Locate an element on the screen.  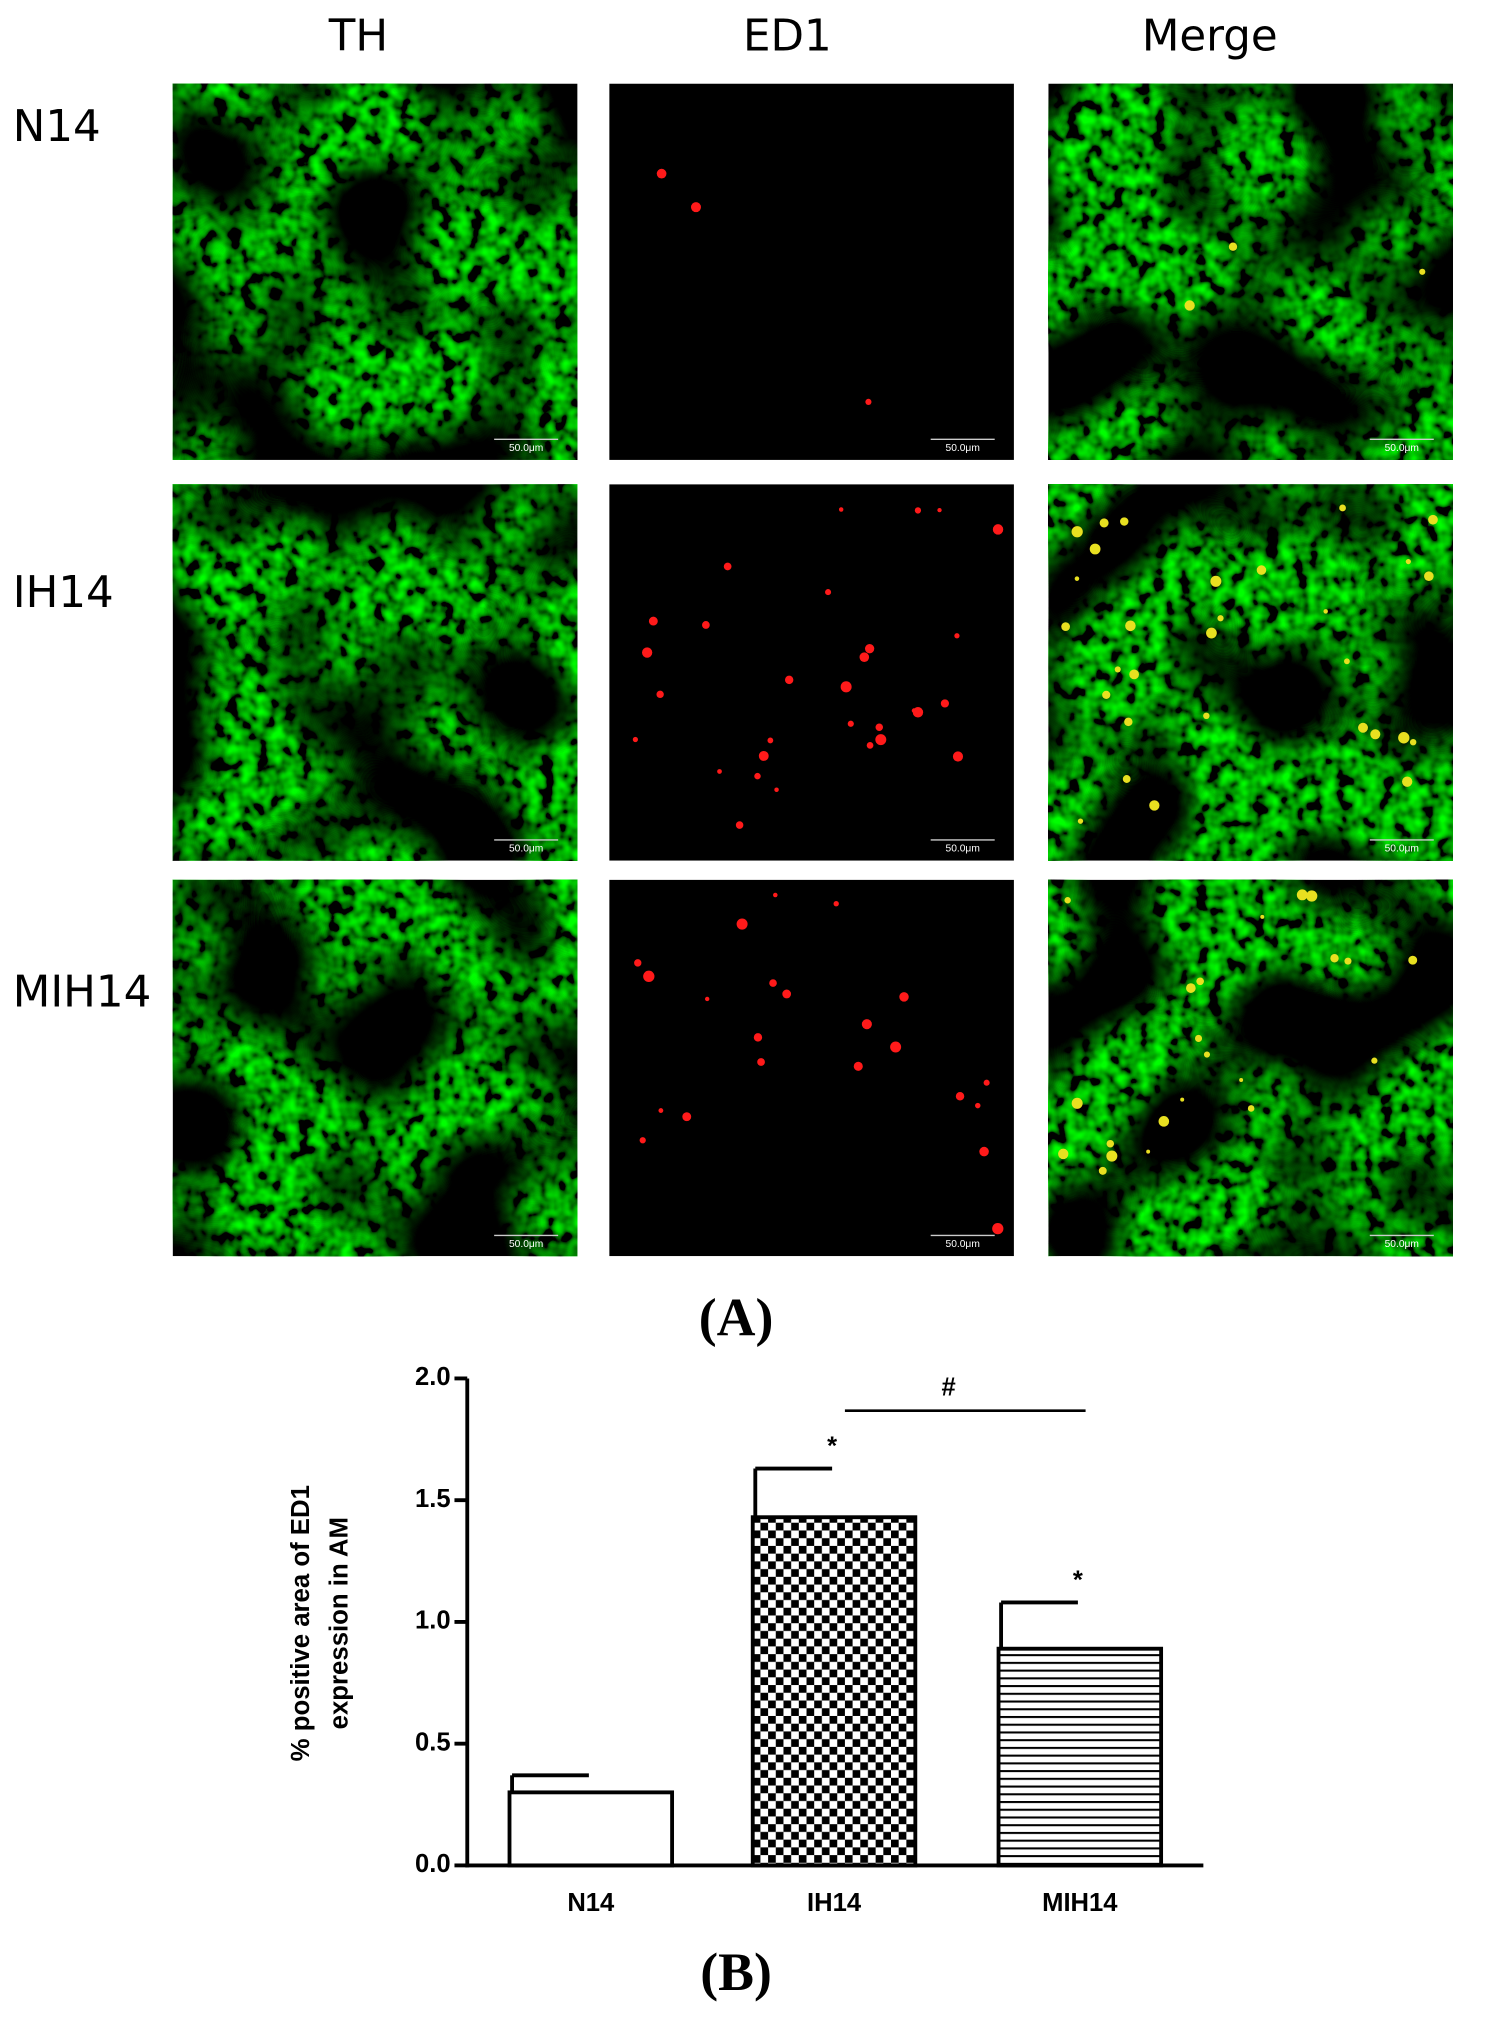
y-tick-label: 2.0 is located at coordinates (433, 1377).